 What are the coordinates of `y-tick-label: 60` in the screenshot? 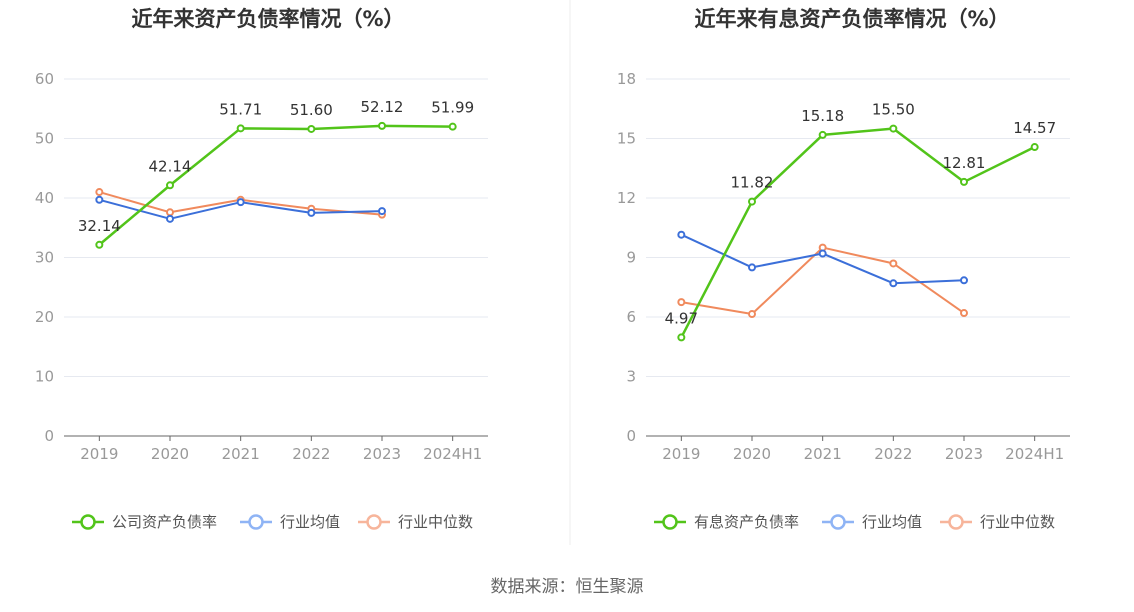 It's located at (44, 79).